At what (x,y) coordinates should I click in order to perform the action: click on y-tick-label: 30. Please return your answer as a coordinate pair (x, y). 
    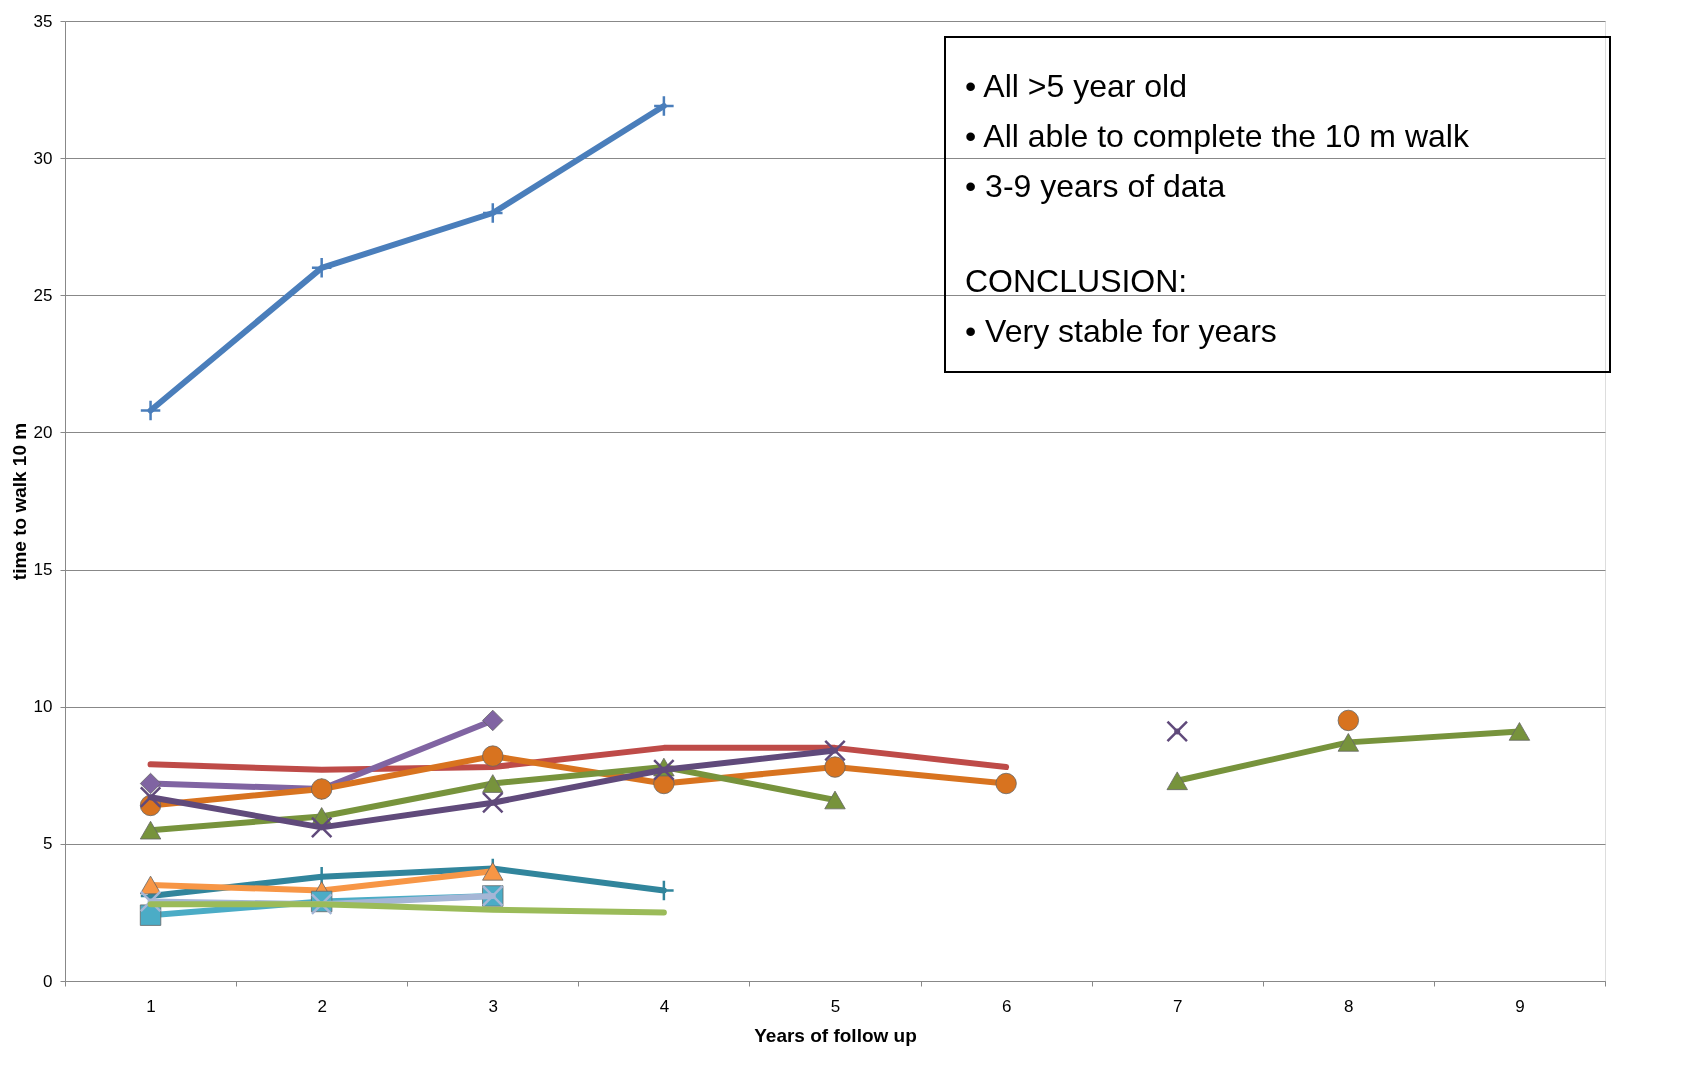
    Looking at the image, I should click on (43, 158).